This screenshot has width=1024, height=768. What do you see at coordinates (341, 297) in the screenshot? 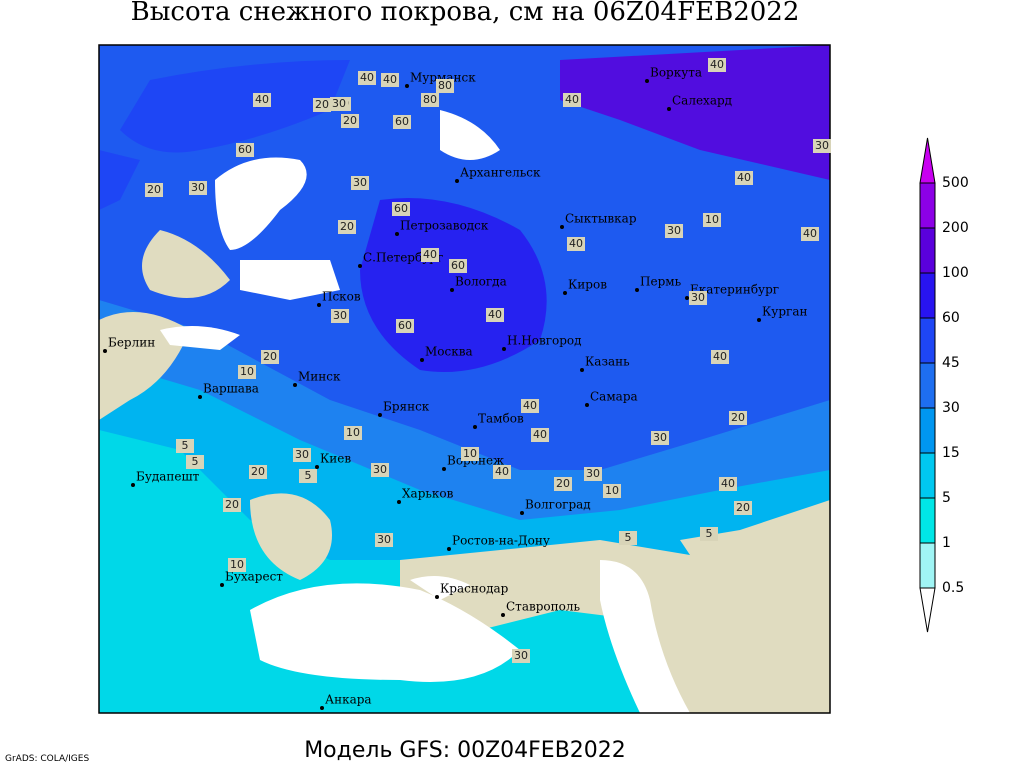
I see `city-label: Псков` at bounding box center [341, 297].